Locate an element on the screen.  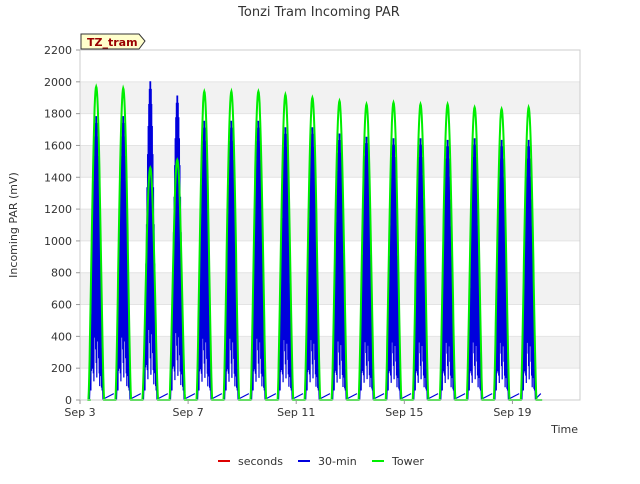
y-tick-label: 1000 is located at coordinates (58, 241).